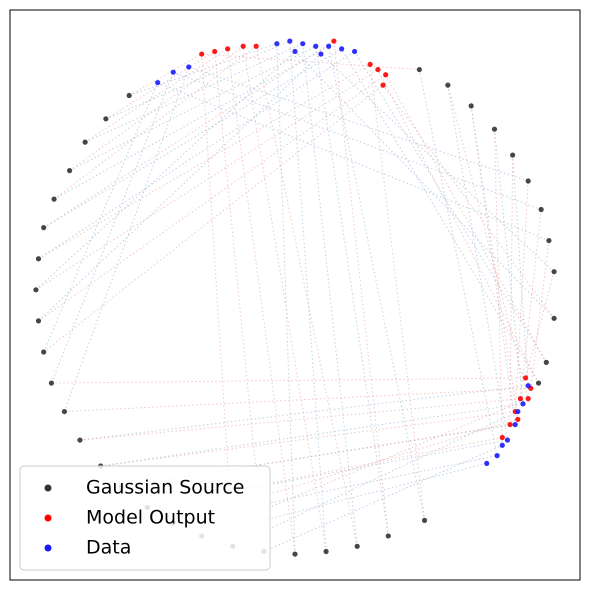  I want to click on legend-label: Gaussian Source, so click(165, 488).